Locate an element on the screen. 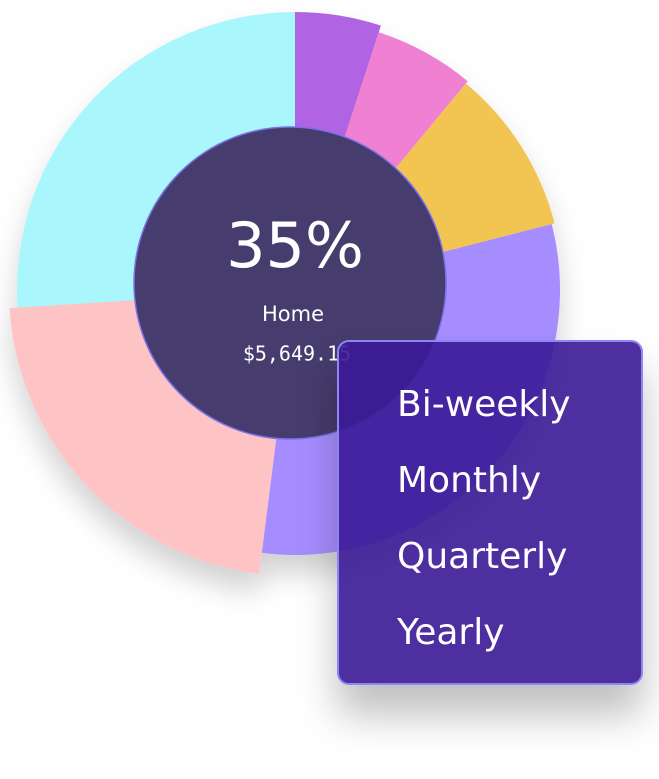  menu-item: Yearly is located at coordinates (451, 632).